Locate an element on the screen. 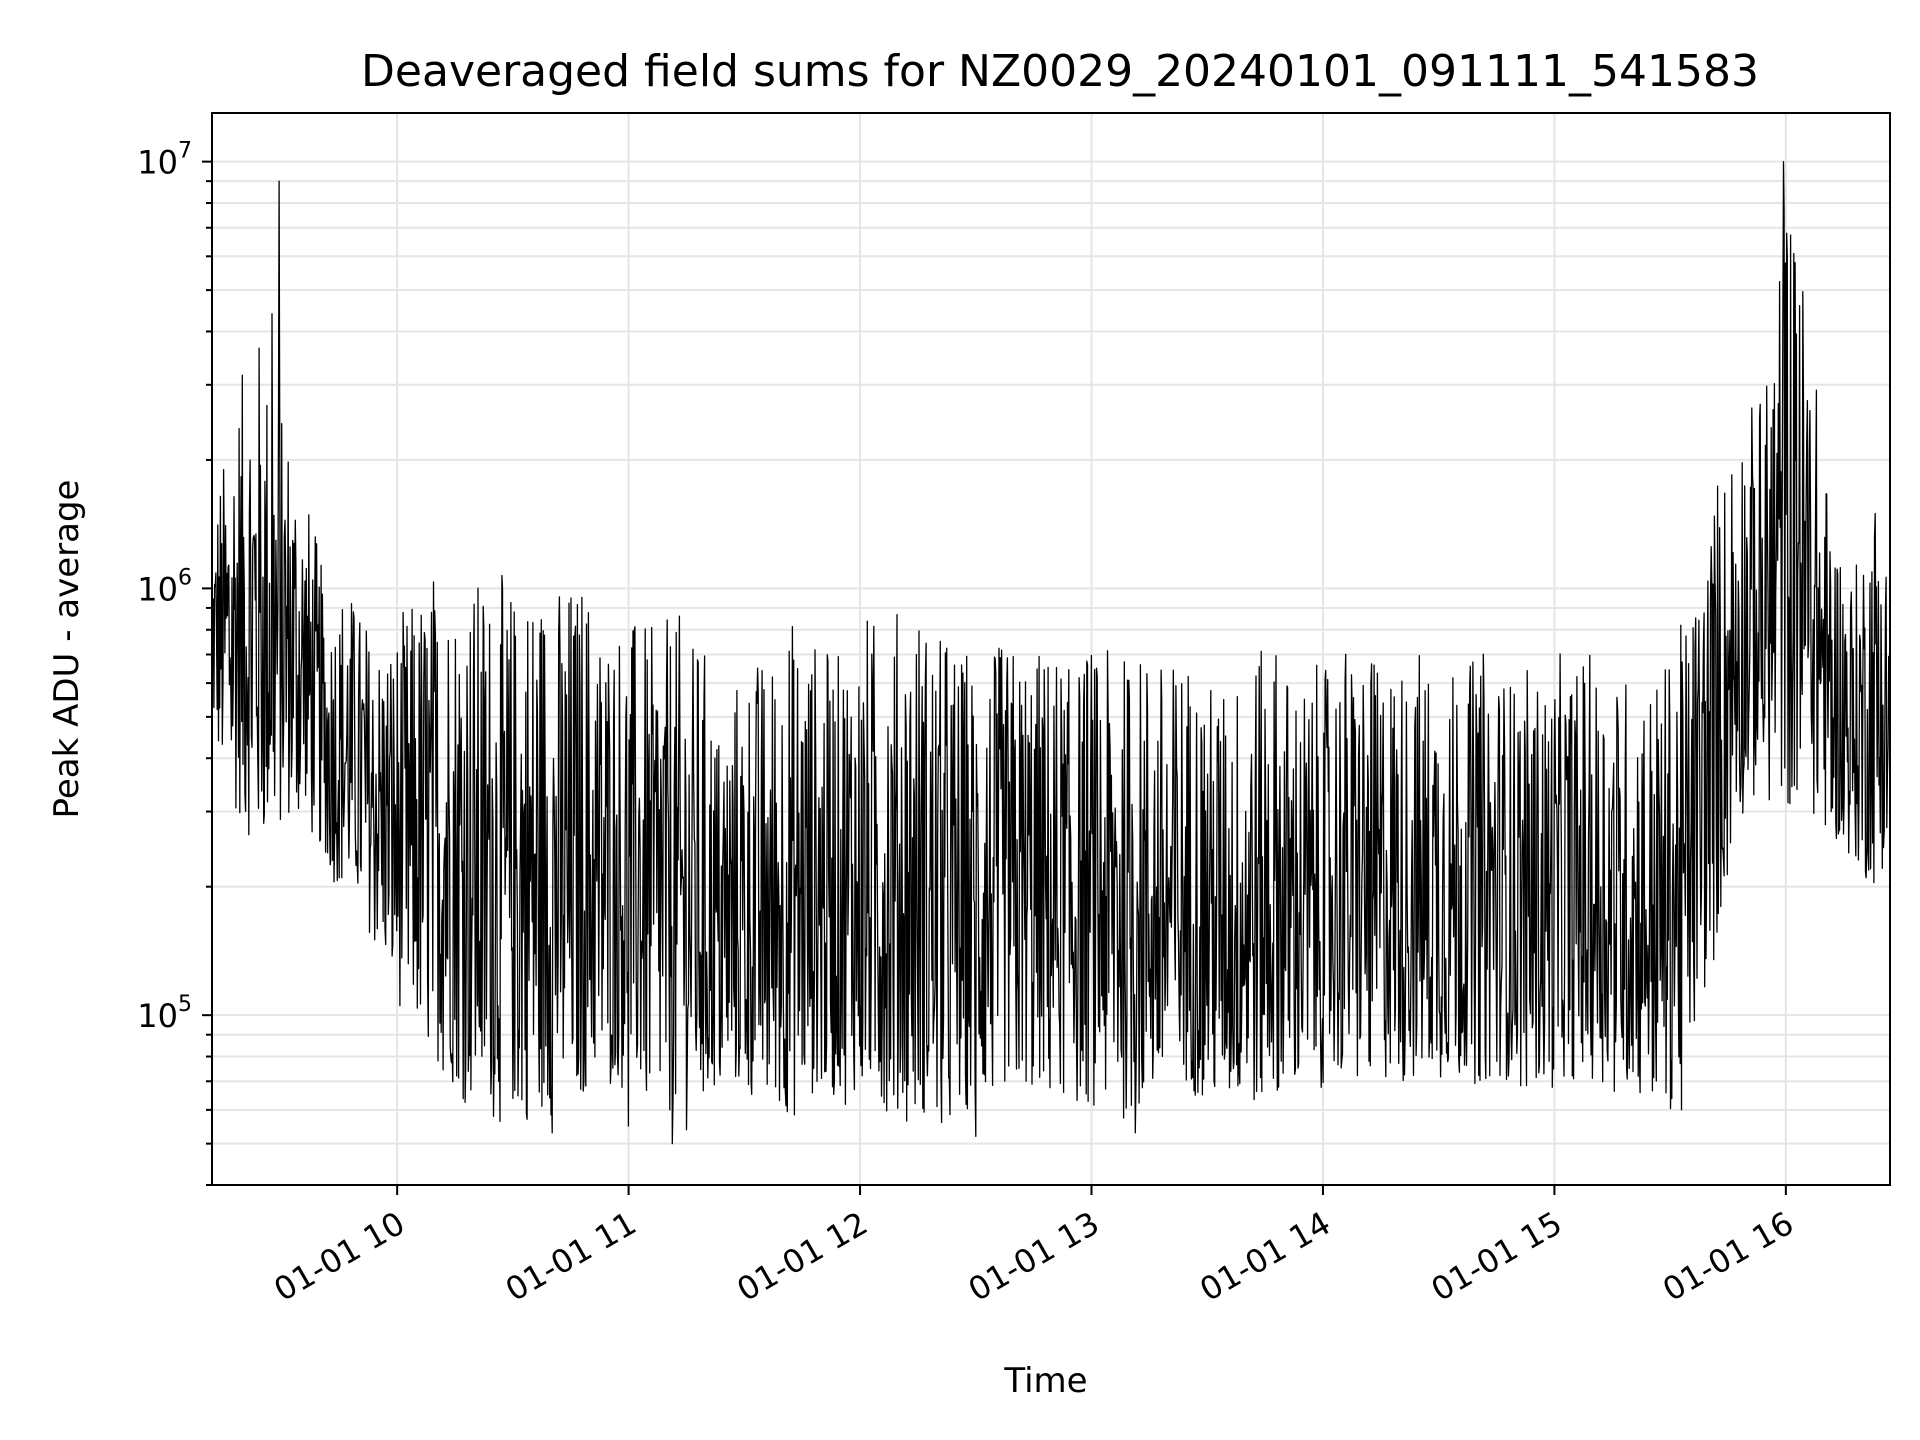 Image resolution: width=1920 pixels, height=1440 pixels. x-tick-label: 01-01 11 is located at coordinates (571, 1256).